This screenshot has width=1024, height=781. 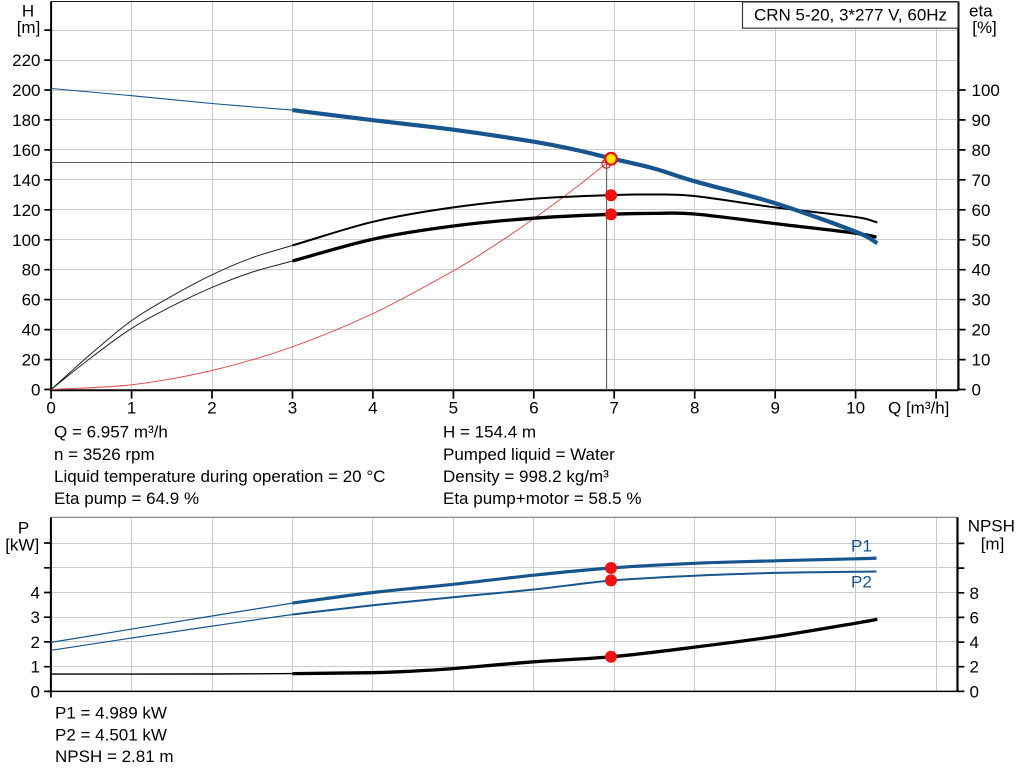 I want to click on svg-text: 140, so click(x=26, y=180).